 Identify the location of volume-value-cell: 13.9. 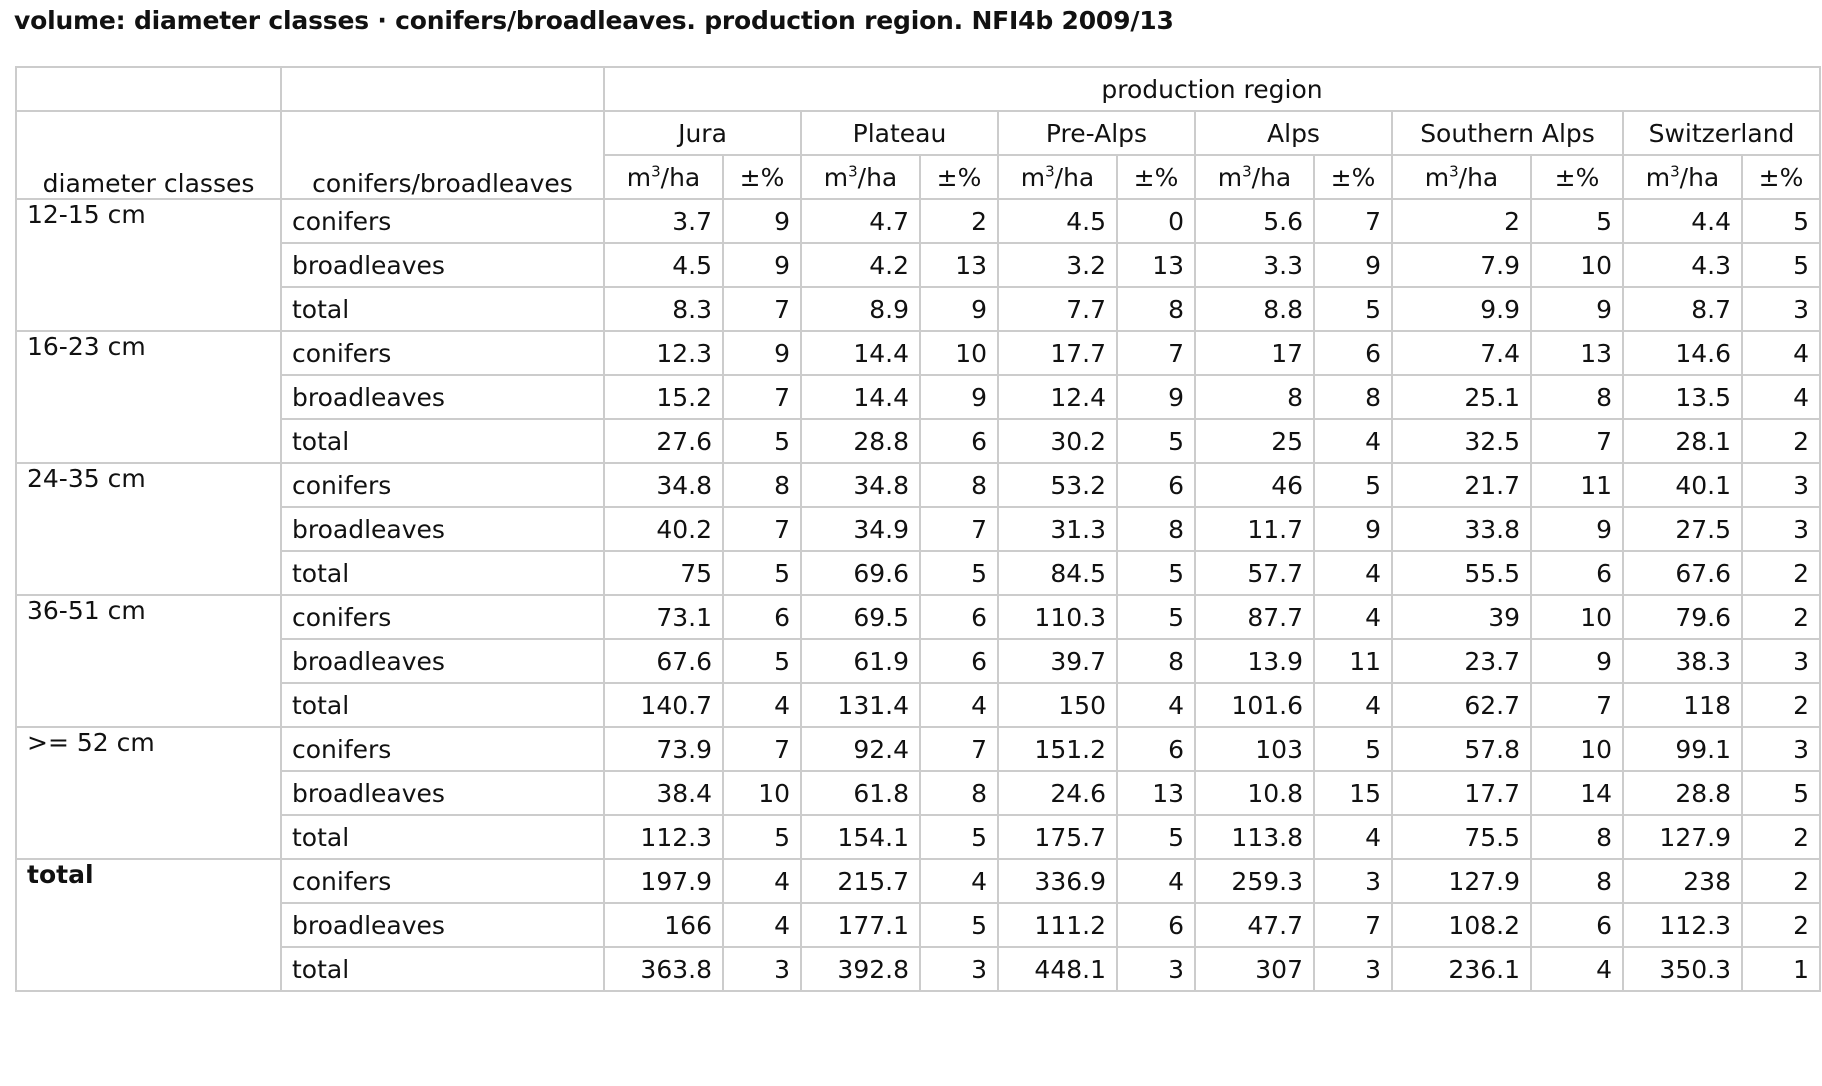
(1254, 661).